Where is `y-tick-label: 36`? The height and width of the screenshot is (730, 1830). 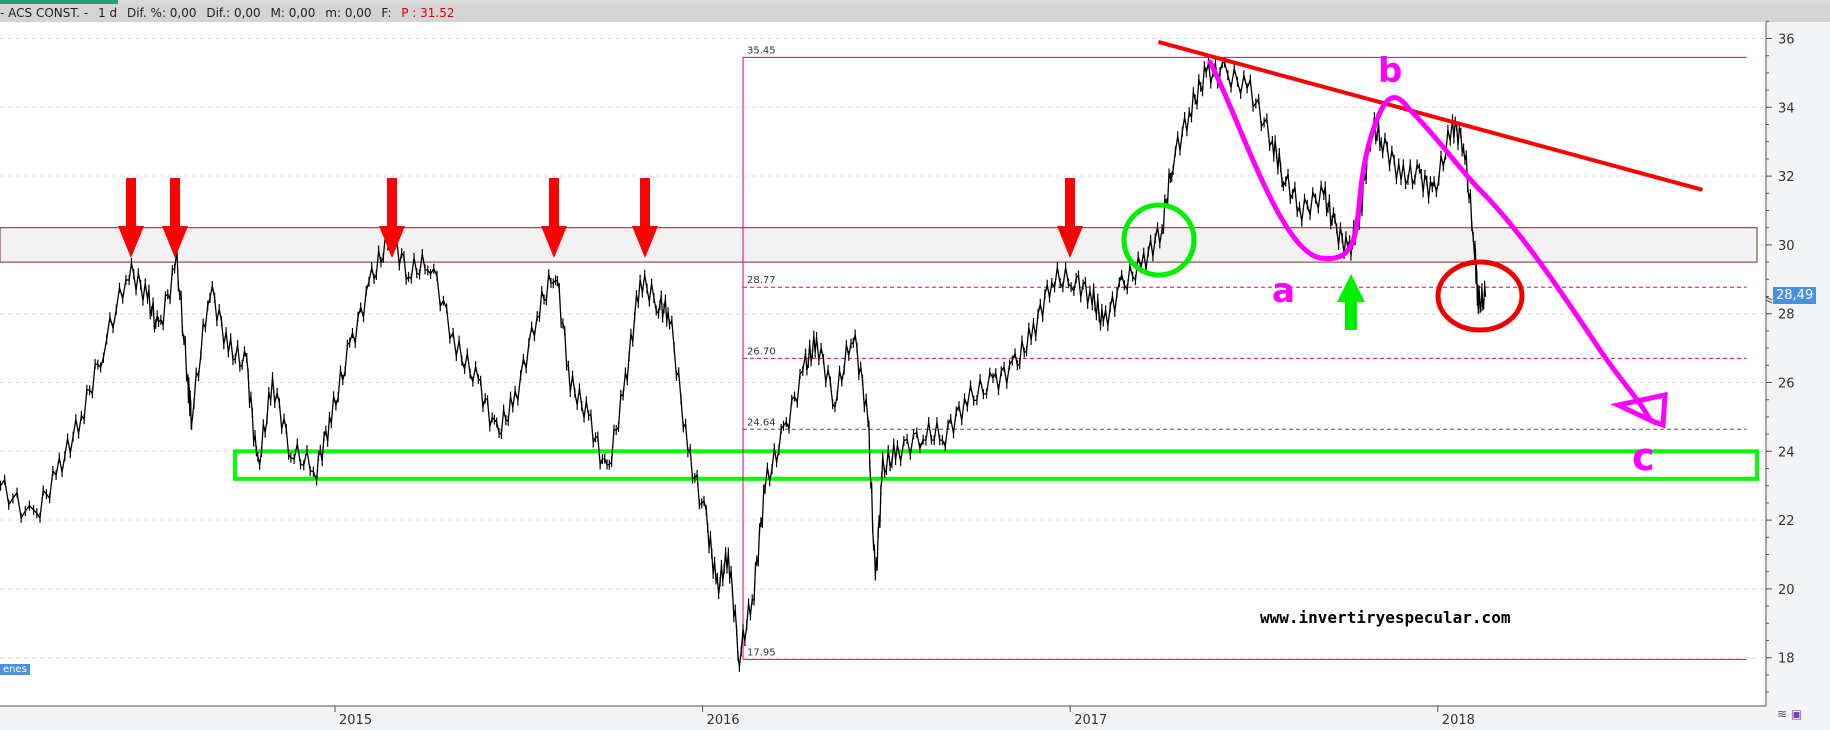 y-tick-label: 36 is located at coordinates (1786, 40).